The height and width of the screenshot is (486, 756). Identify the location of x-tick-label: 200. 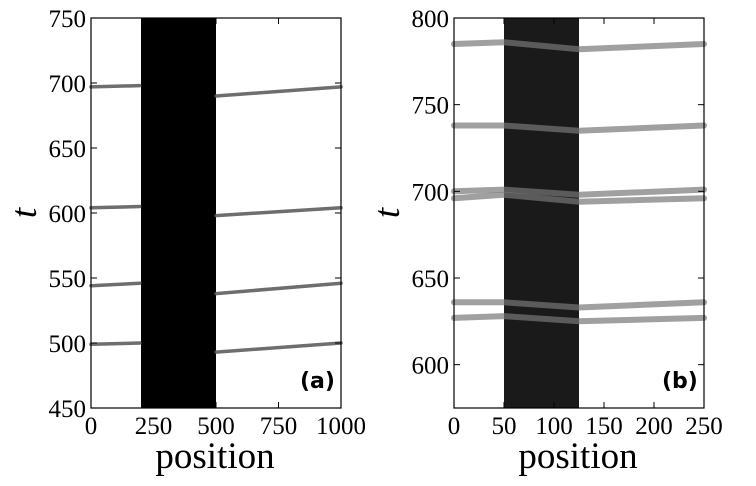
(654, 426).